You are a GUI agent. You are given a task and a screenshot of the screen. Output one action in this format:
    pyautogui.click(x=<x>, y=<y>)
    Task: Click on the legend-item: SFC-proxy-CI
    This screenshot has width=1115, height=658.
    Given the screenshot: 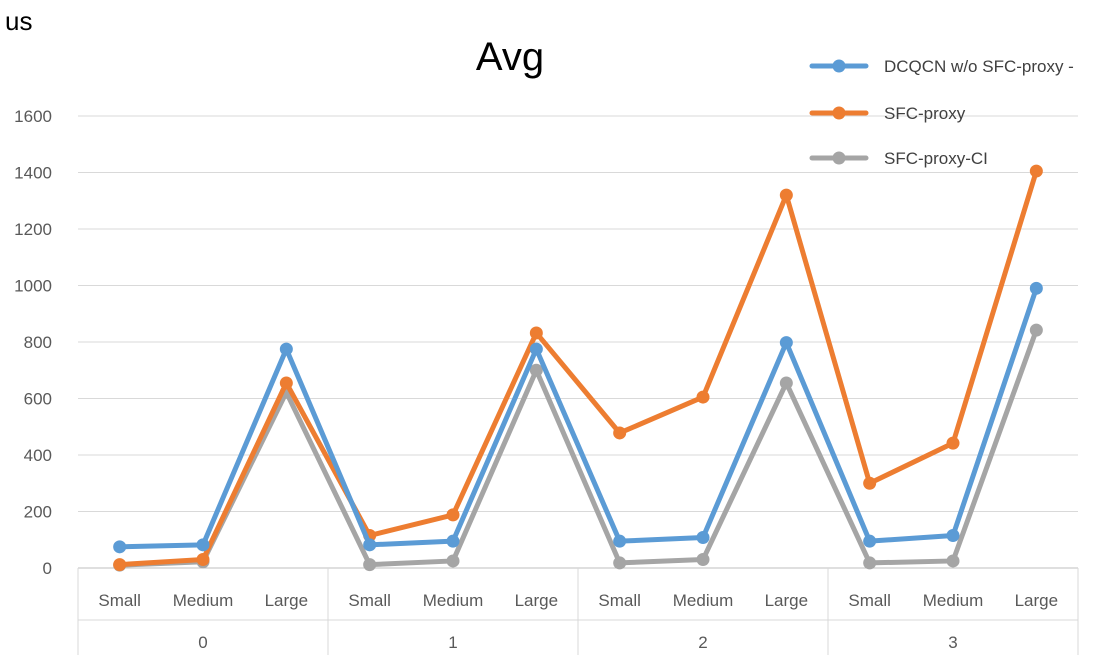 What is the action you would take?
    pyautogui.click(x=898, y=158)
    